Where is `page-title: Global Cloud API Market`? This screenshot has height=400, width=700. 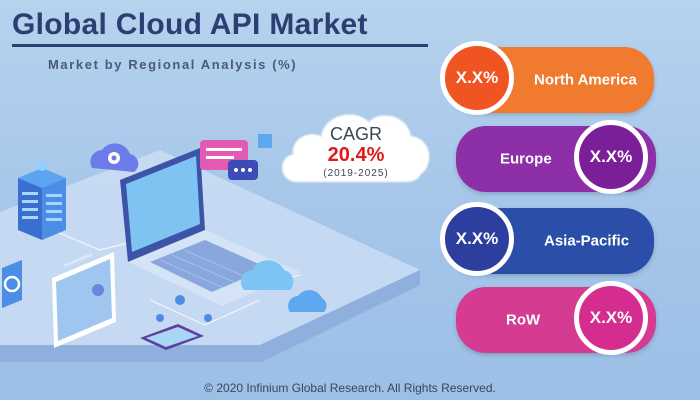 page-title: Global Cloud API Market is located at coordinates (190, 24).